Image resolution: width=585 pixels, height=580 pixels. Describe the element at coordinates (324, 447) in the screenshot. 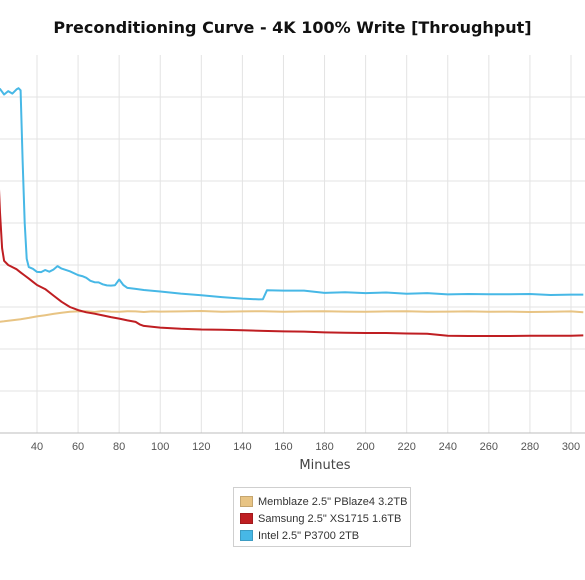

I see `x-tick-label-180: 180` at that location.